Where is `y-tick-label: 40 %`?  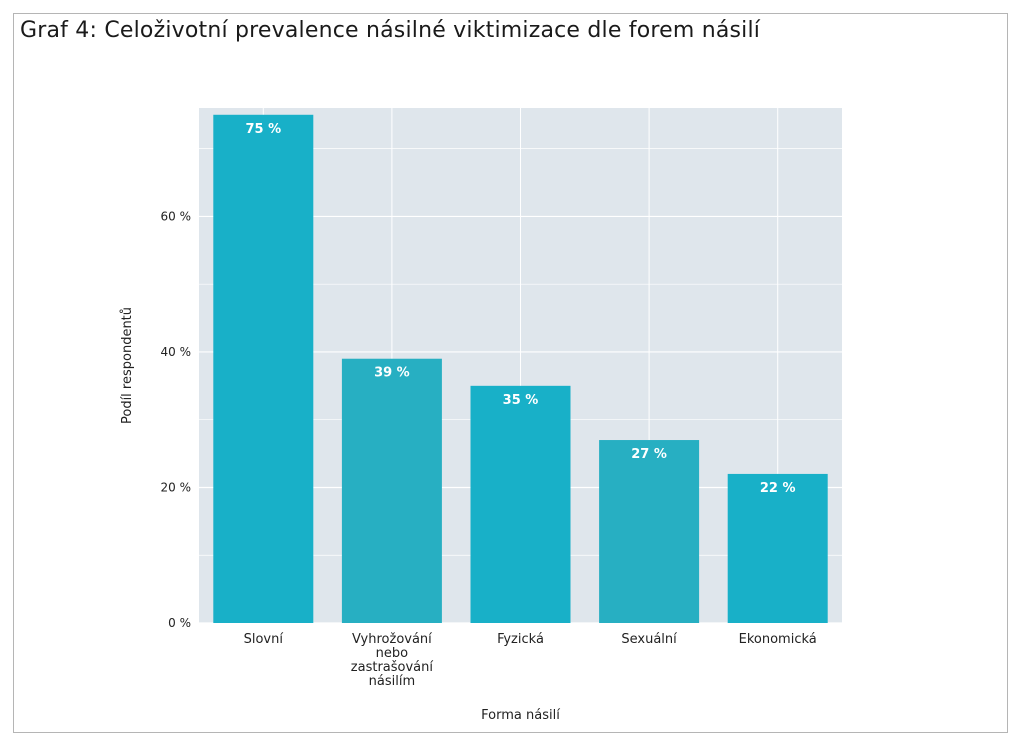
y-tick-label: 40 % is located at coordinates (176, 352).